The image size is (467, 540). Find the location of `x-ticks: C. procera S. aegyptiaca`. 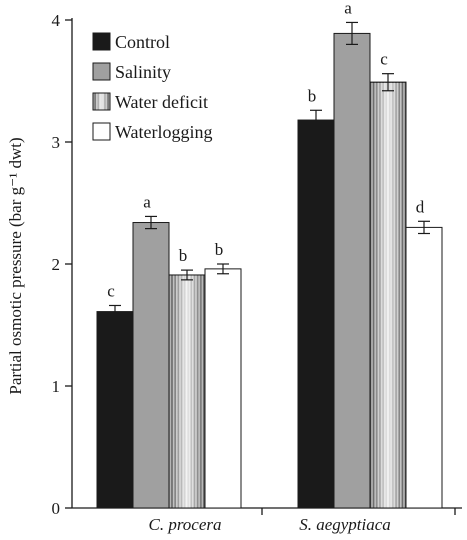

x-ticks: C. procera S. aegyptiaca is located at coordinates (302, 521).